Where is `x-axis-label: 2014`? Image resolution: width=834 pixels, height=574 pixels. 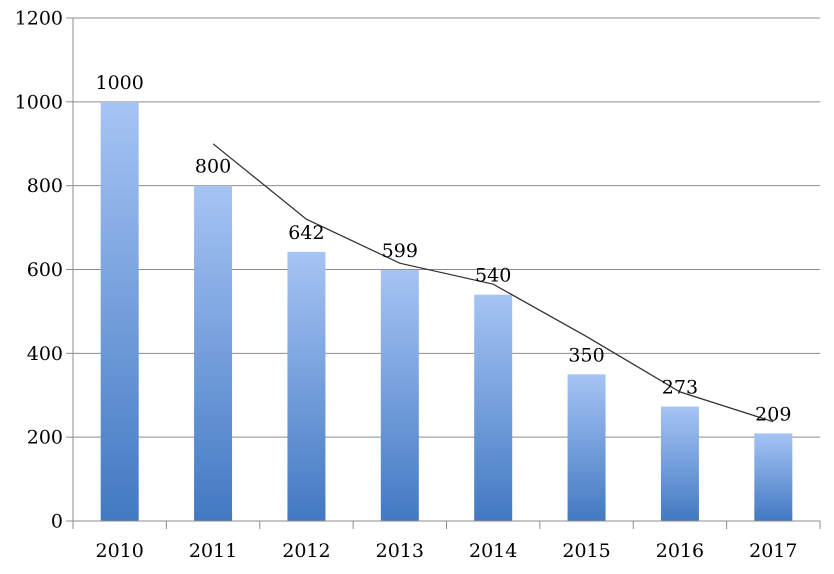
x-axis-label: 2014 is located at coordinates (493, 551).